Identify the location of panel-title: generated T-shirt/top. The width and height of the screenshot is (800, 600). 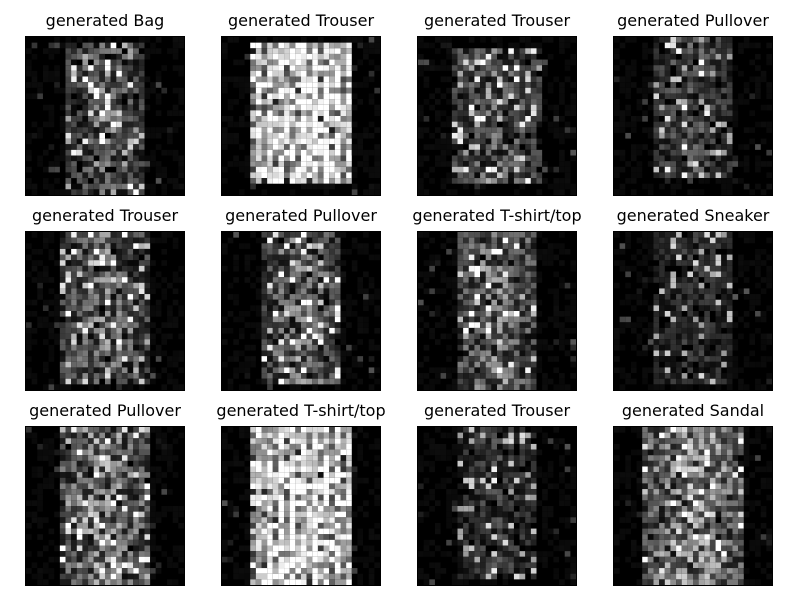
(497, 215).